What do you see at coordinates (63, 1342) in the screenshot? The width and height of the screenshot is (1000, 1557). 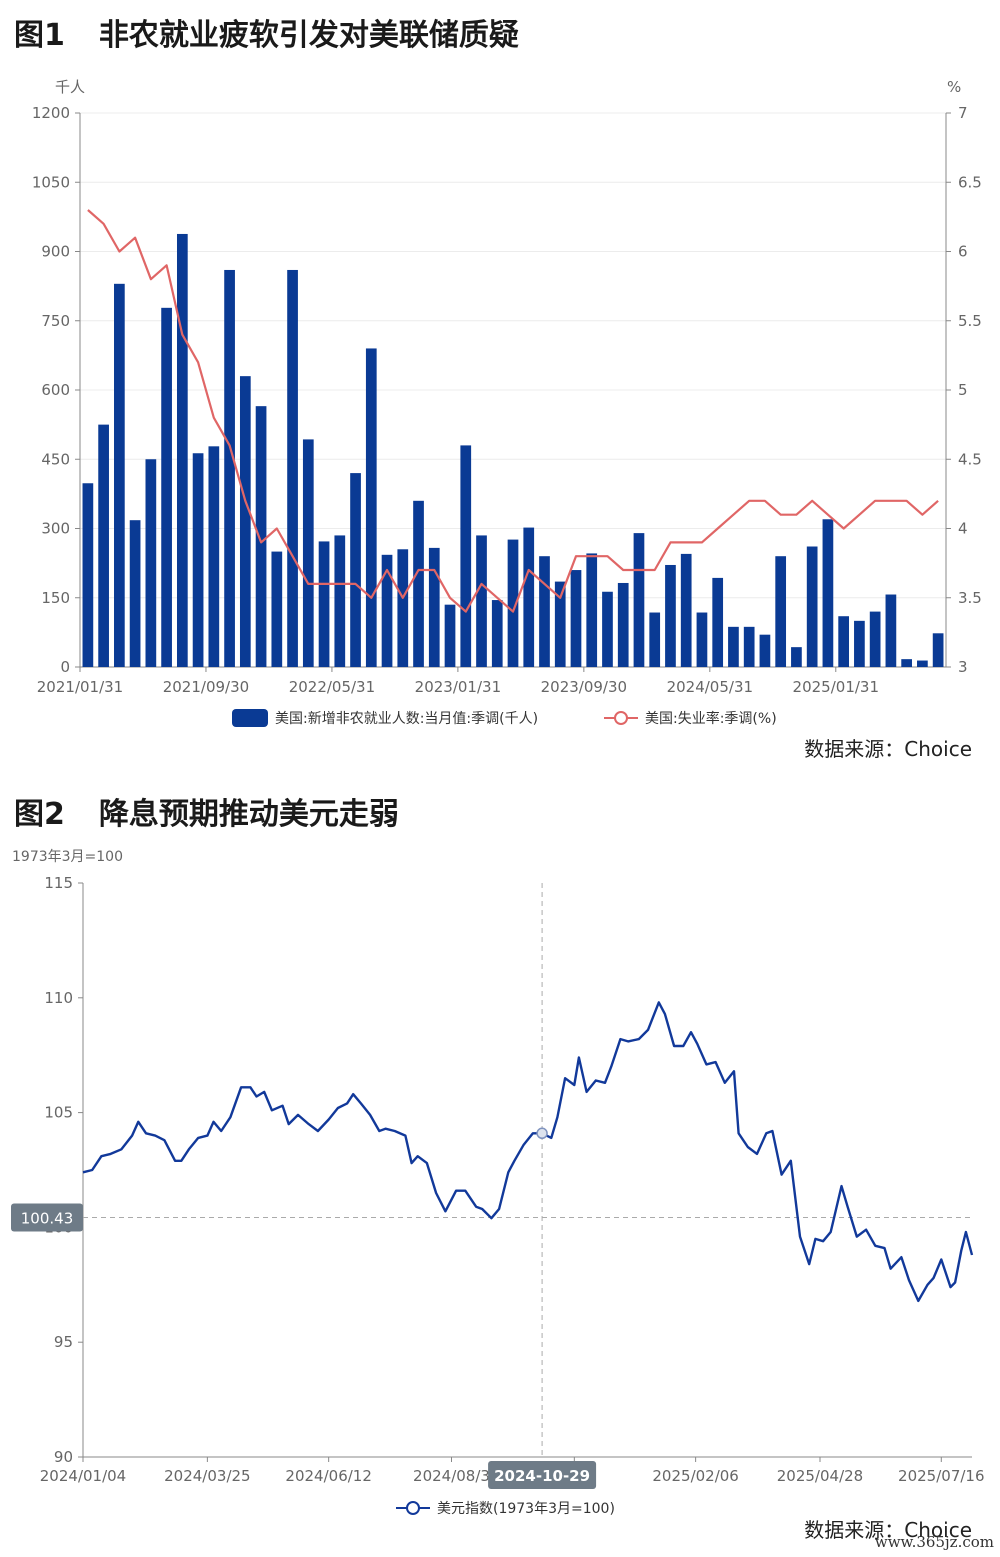 I see `y-tick-label: 95` at bounding box center [63, 1342].